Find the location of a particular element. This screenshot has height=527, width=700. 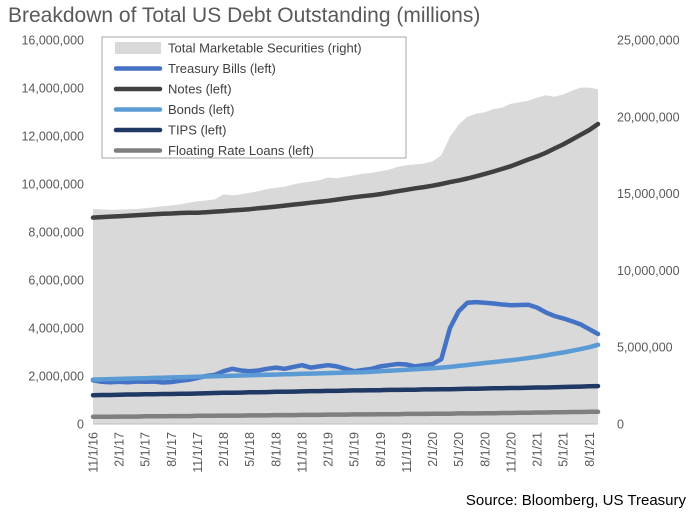

x-tick-label: 11/1/16 is located at coordinates (94, 452).